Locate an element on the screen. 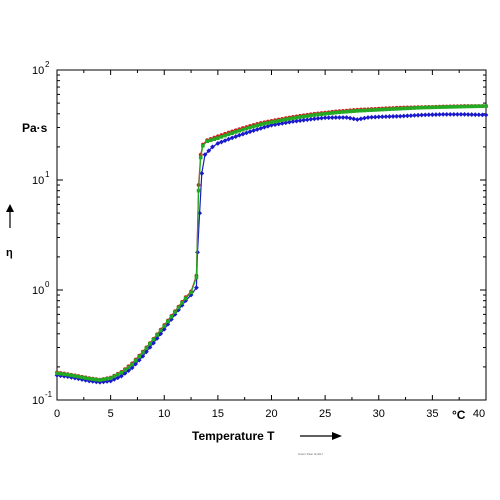 This screenshot has width=500, height=500. y-tick-label: 10² is located at coordinates (41, 68).